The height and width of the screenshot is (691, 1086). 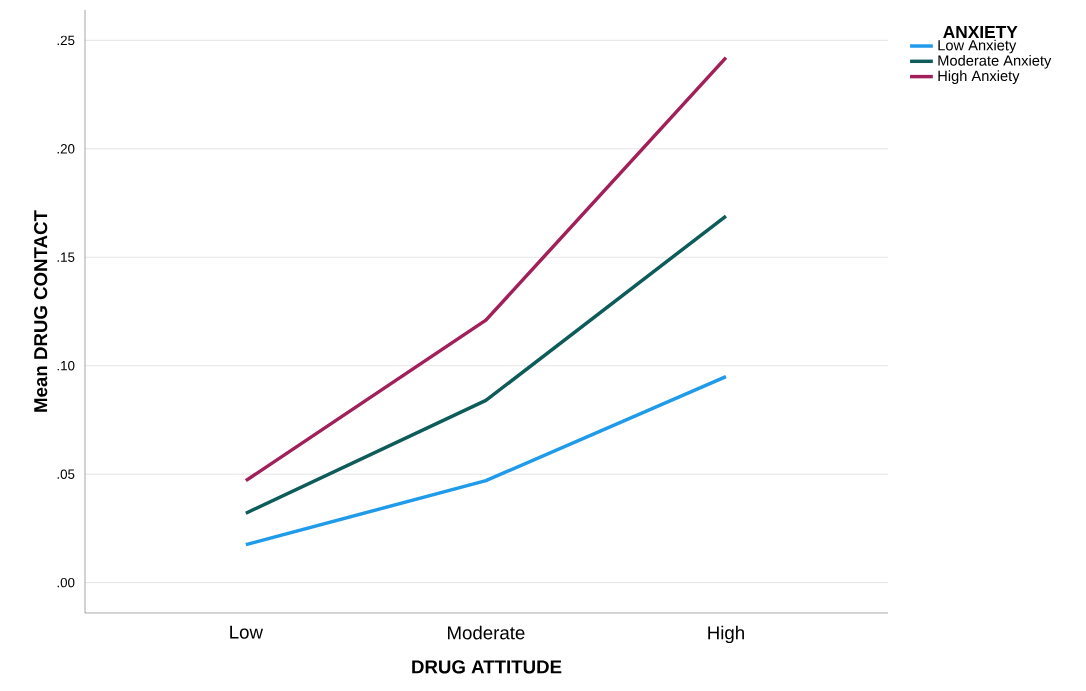 I want to click on y-tick-label: .25, so click(x=66, y=40).